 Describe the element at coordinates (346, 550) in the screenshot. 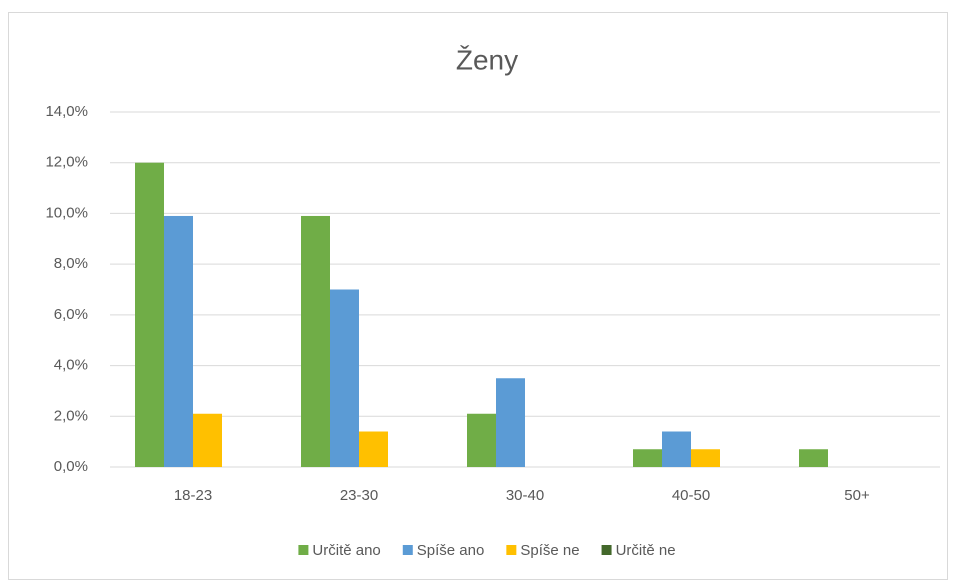

I see `legend-label: Určitě ano` at that location.